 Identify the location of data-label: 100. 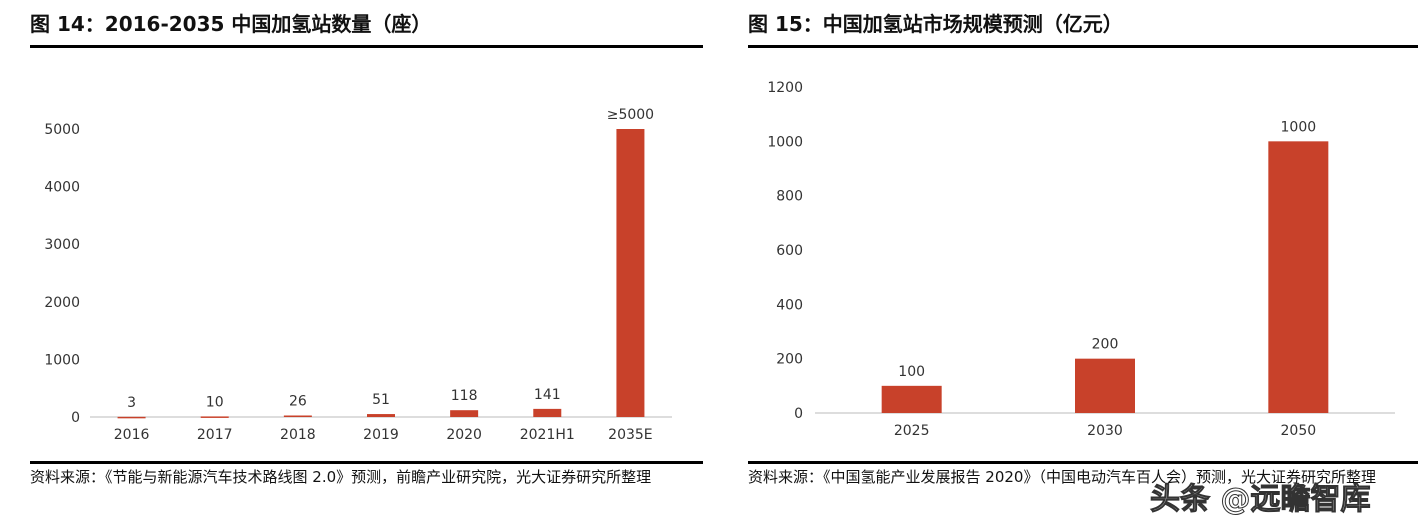
(911, 372).